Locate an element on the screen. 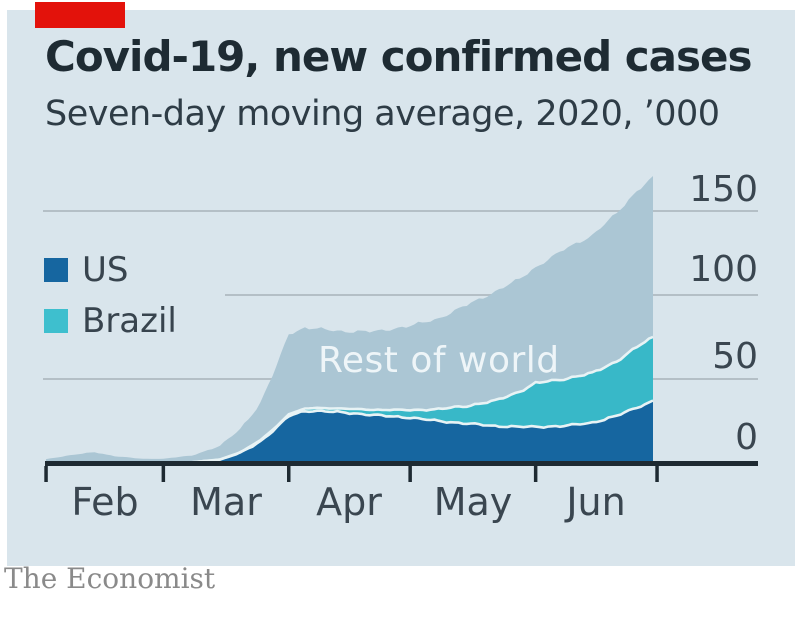 This screenshot has width=800, height=622. us-legend-swatch-icon is located at coordinates (56, 269).